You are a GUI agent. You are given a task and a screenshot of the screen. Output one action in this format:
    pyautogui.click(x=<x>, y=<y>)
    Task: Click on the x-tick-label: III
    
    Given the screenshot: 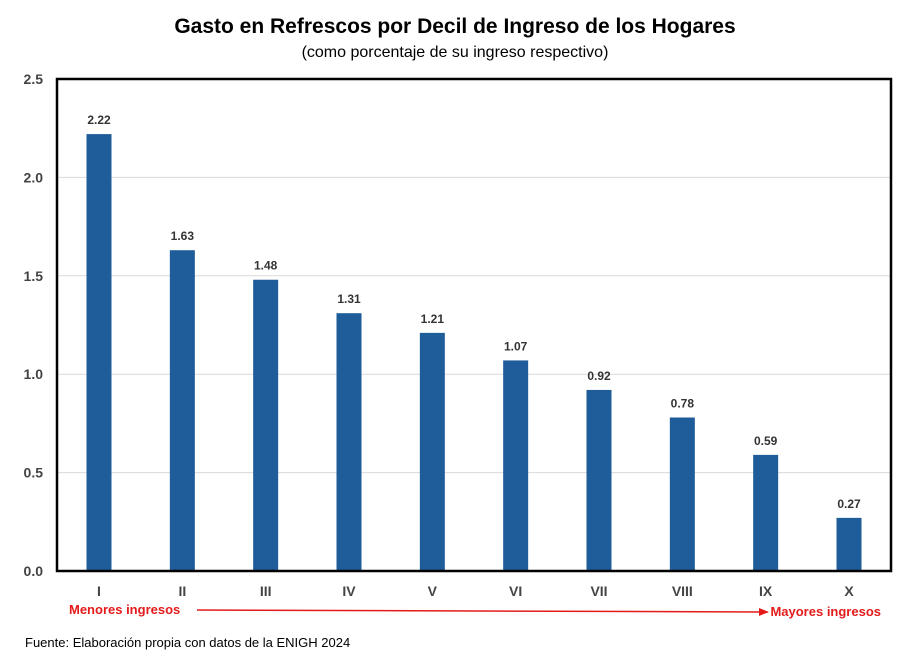 What is the action you would take?
    pyautogui.click(x=266, y=591)
    